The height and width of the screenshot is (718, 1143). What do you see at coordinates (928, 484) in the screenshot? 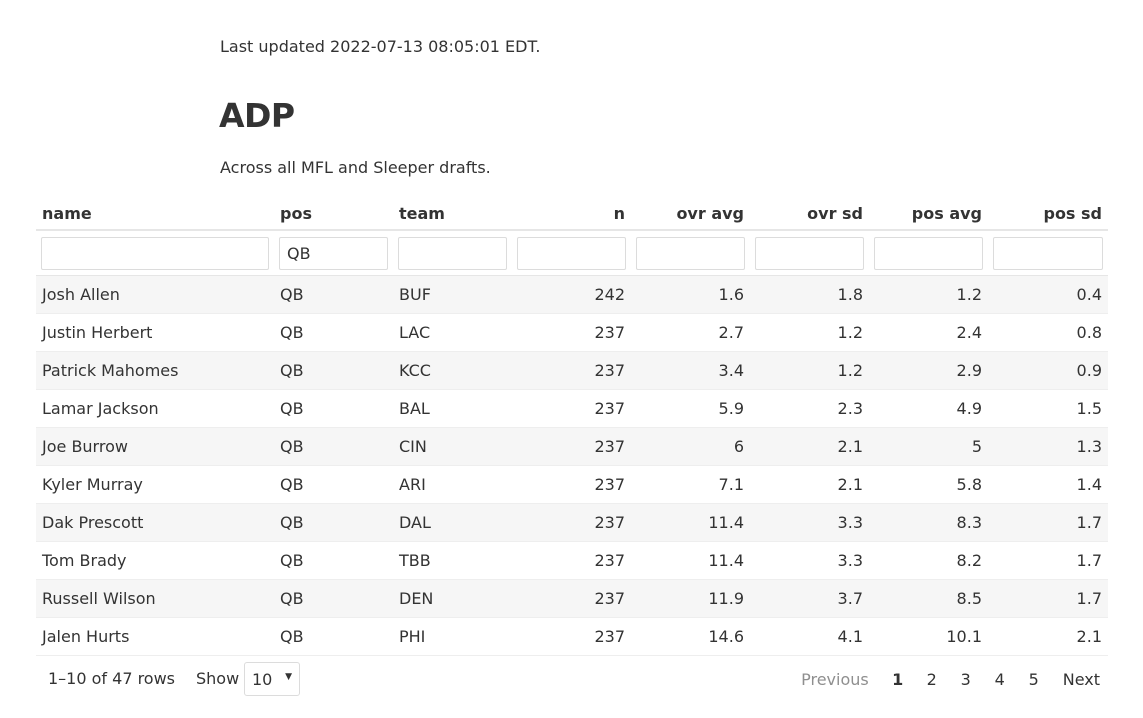
I see `cell-pos-avg: 5.8` at bounding box center [928, 484].